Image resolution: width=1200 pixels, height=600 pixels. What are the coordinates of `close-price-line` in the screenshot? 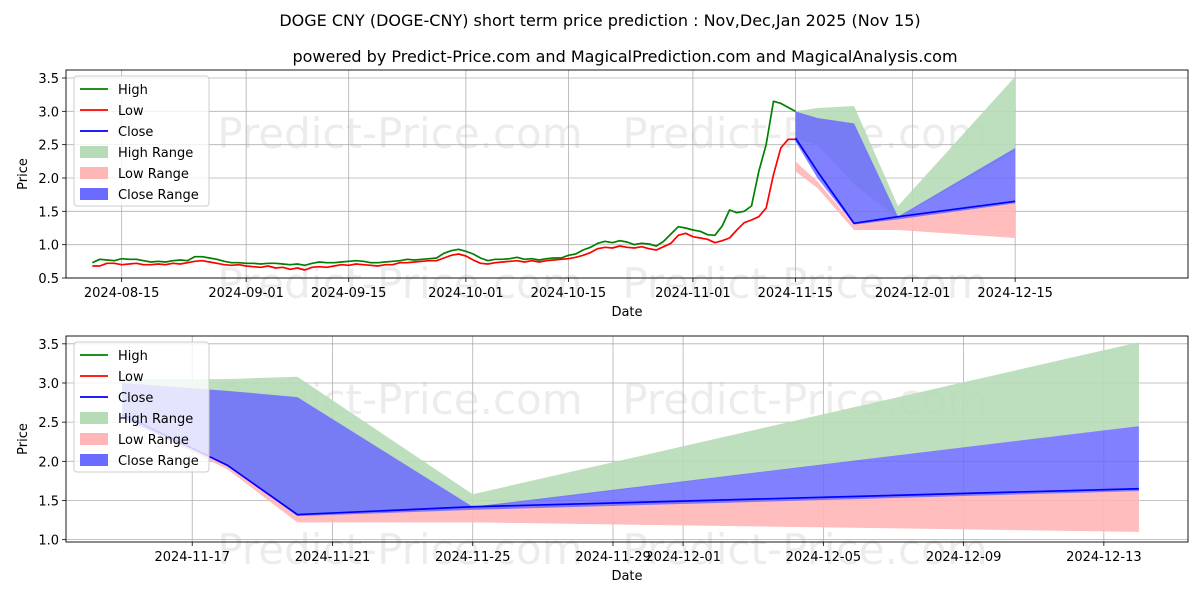 It's located at (905, 181).